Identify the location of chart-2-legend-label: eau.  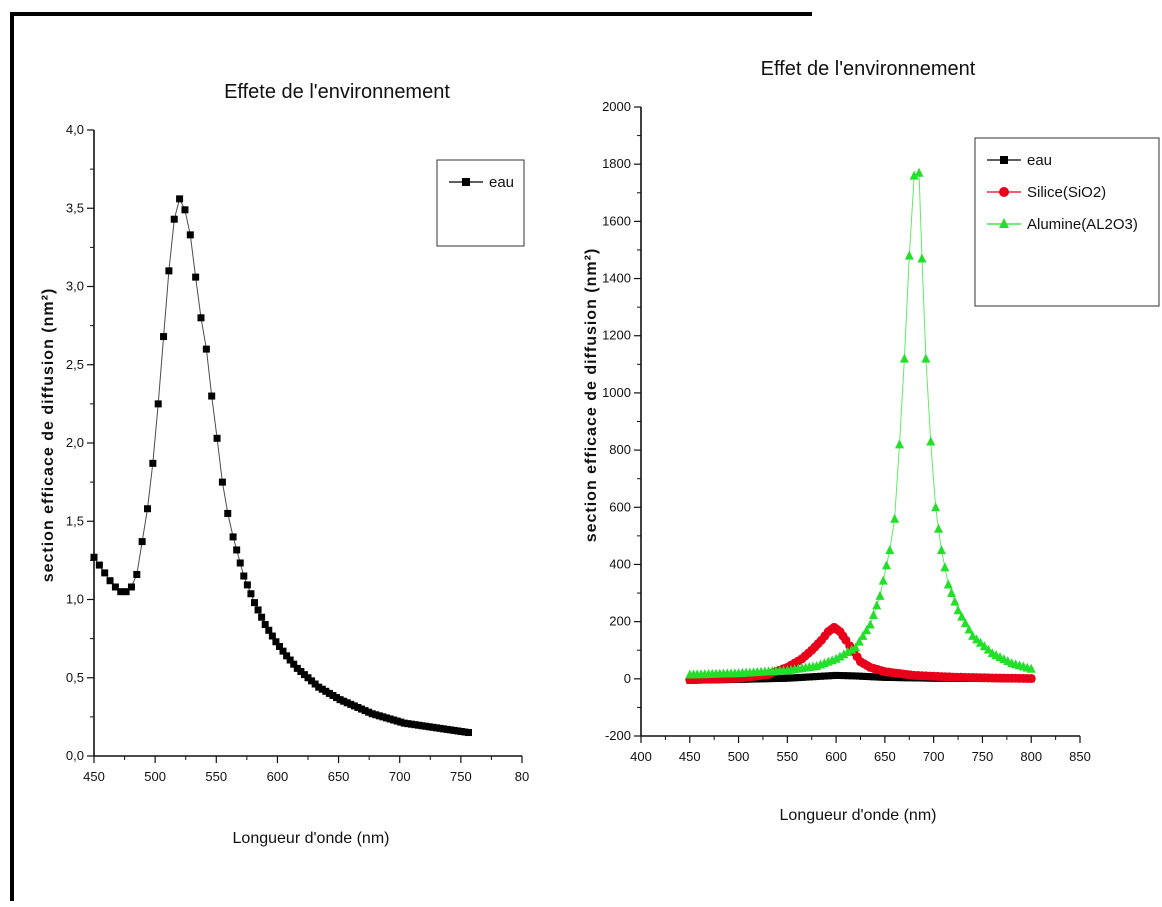
(1039, 160).